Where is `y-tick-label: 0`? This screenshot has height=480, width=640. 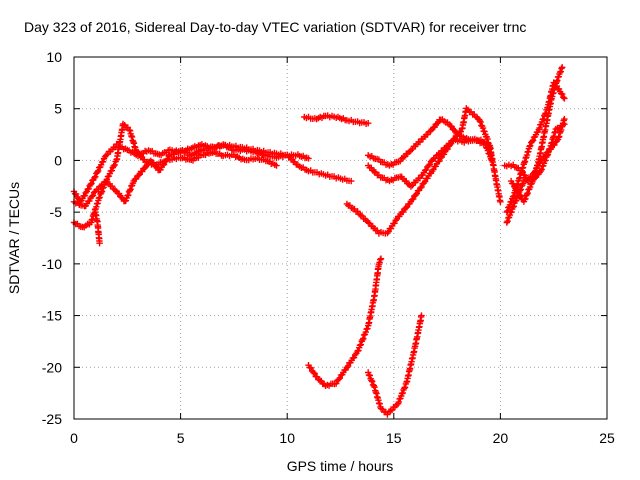 y-tick-label: 0 is located at coordinates (58, 160).